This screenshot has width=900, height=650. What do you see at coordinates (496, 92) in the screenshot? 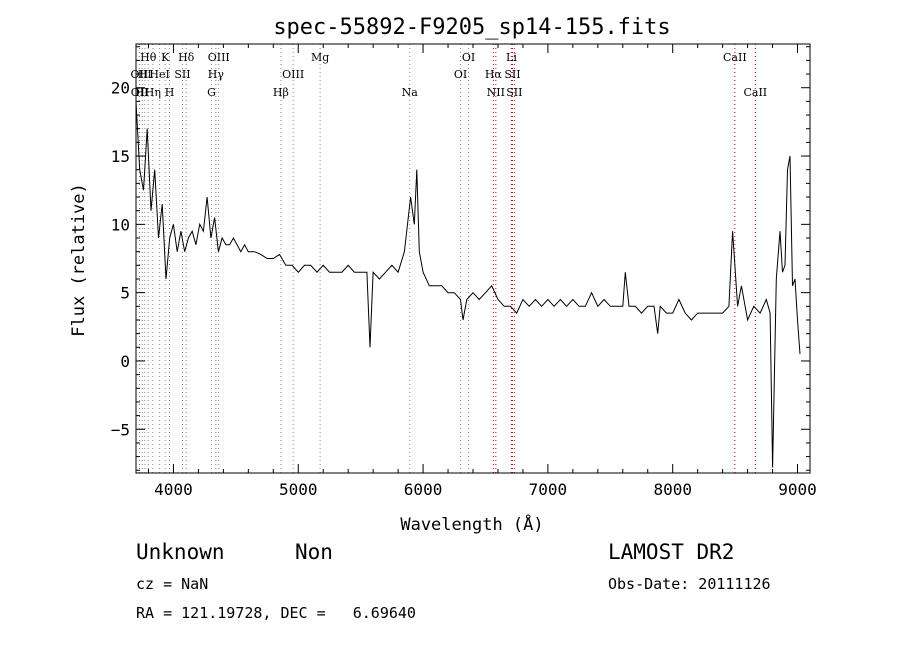
I see `line-label-23: NII` at bounding box center [496, 92].